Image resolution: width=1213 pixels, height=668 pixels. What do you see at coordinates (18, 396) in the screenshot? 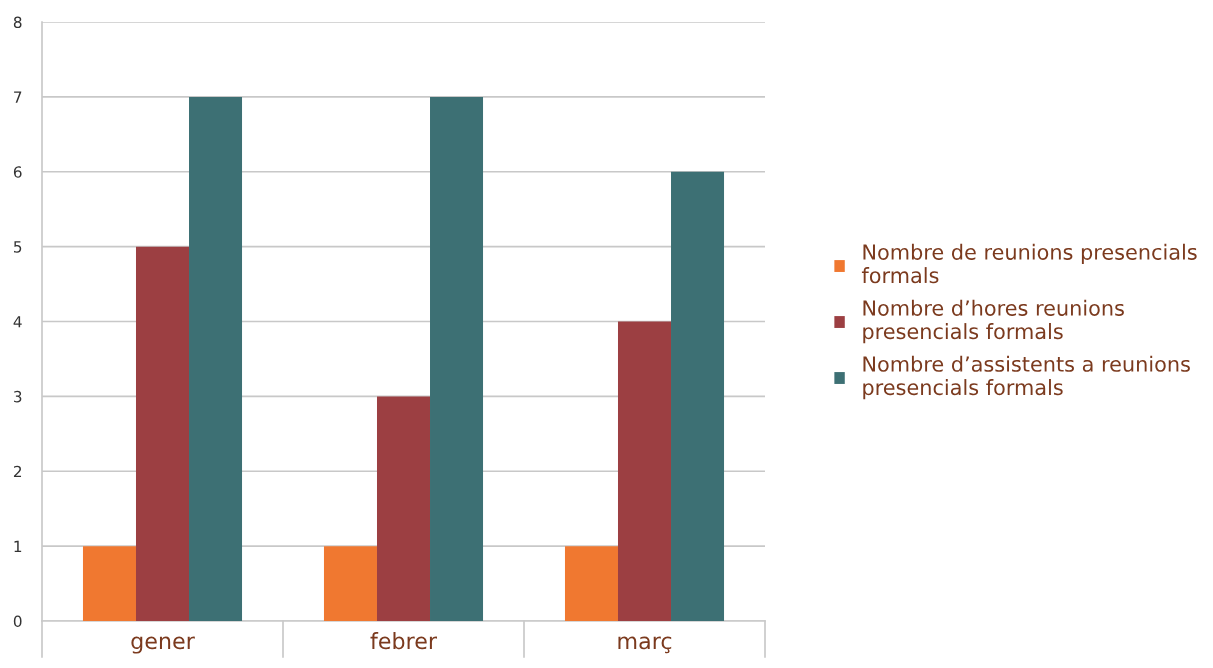
I see `y-tick-label: 3` at bounding box center [18, 396].